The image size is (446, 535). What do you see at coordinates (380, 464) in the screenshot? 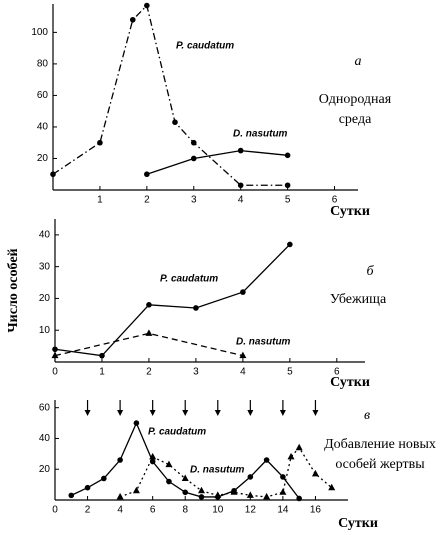
I see `annotation: особей жертвы` at bounding box center [380, 464].